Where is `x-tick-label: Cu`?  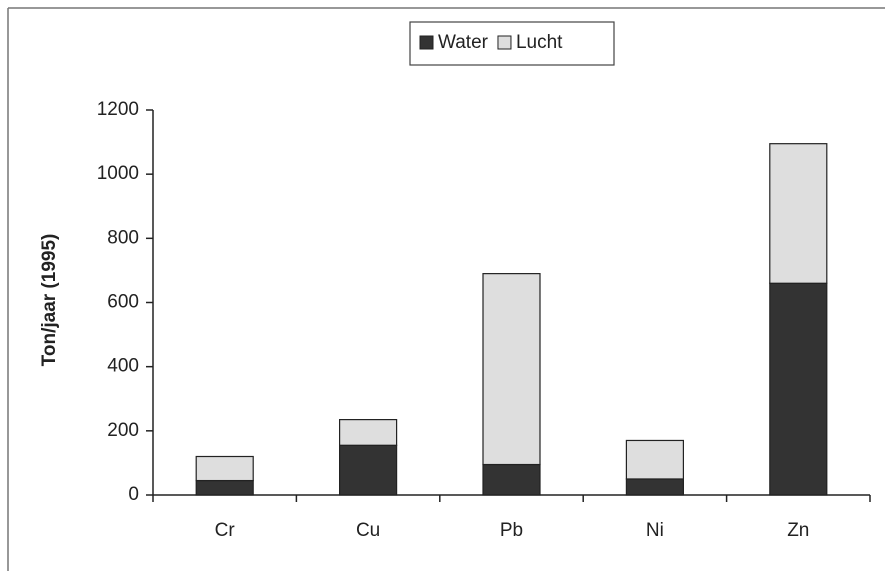
x-tick-label: Cu is located at coordinates (368, 530).